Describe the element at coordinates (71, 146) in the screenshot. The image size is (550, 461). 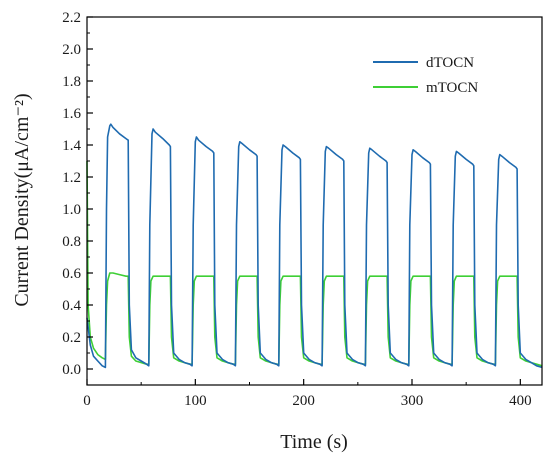
I see `y-tick-label: 1.4` at that location.